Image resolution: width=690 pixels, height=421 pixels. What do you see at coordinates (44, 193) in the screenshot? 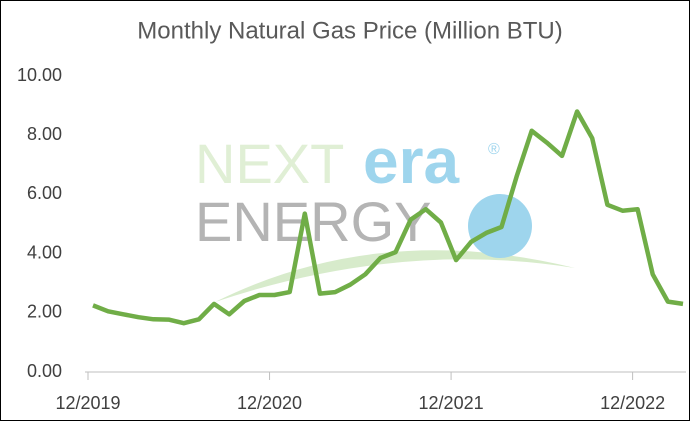
I see `y-tick-label: 6.00` at bounding box center [44, 193].